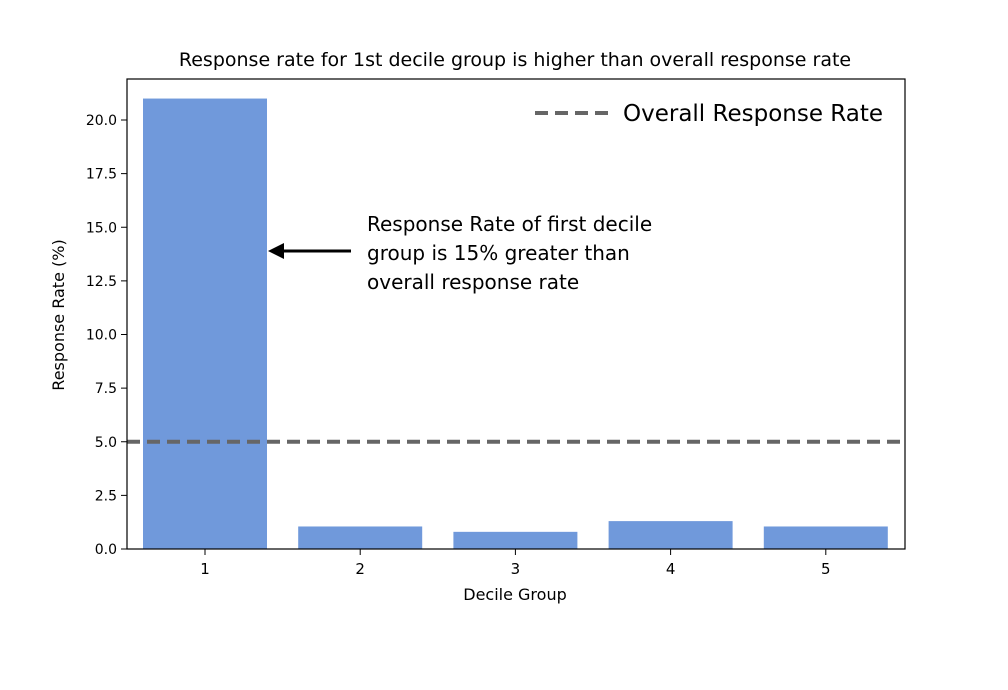  What do you see at coordinates (101, 175) in the screenshot?
I see `y-tick-label: 17.5` at bounding box center [101, 175].